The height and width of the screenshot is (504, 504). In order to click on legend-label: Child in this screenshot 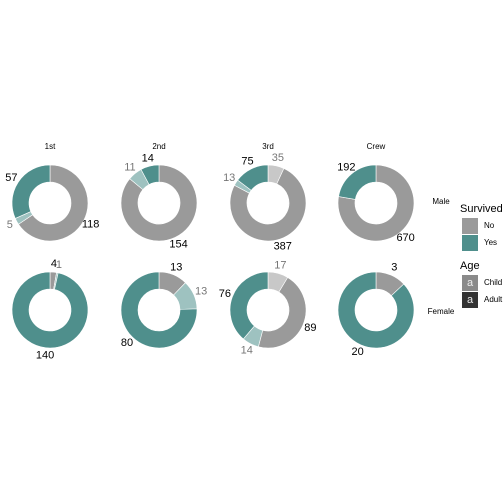, I will do `click(493, 282)`.